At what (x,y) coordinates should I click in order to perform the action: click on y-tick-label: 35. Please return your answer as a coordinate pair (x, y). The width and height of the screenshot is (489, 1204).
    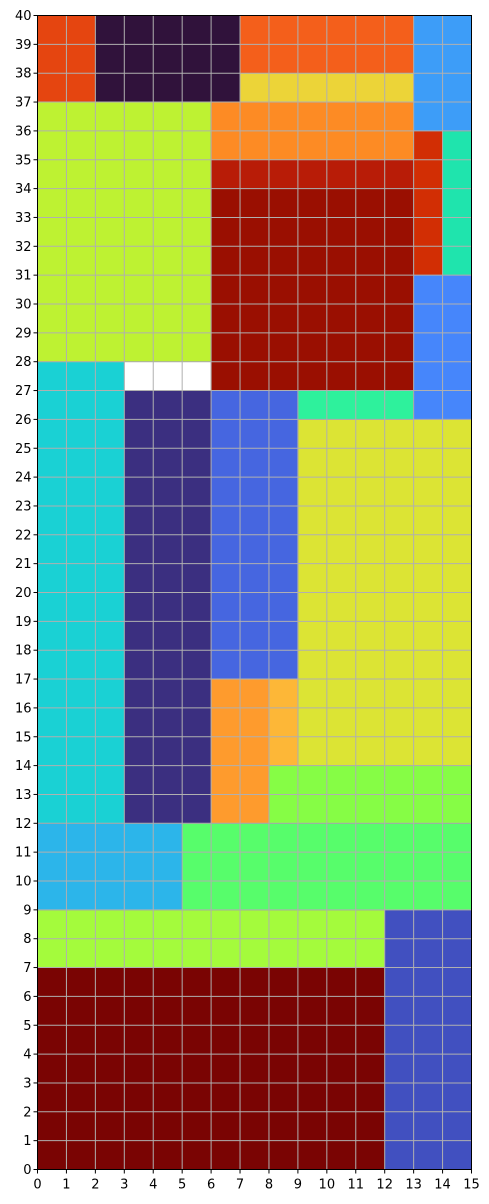
    Looking at the image, I should click on (23, 160).